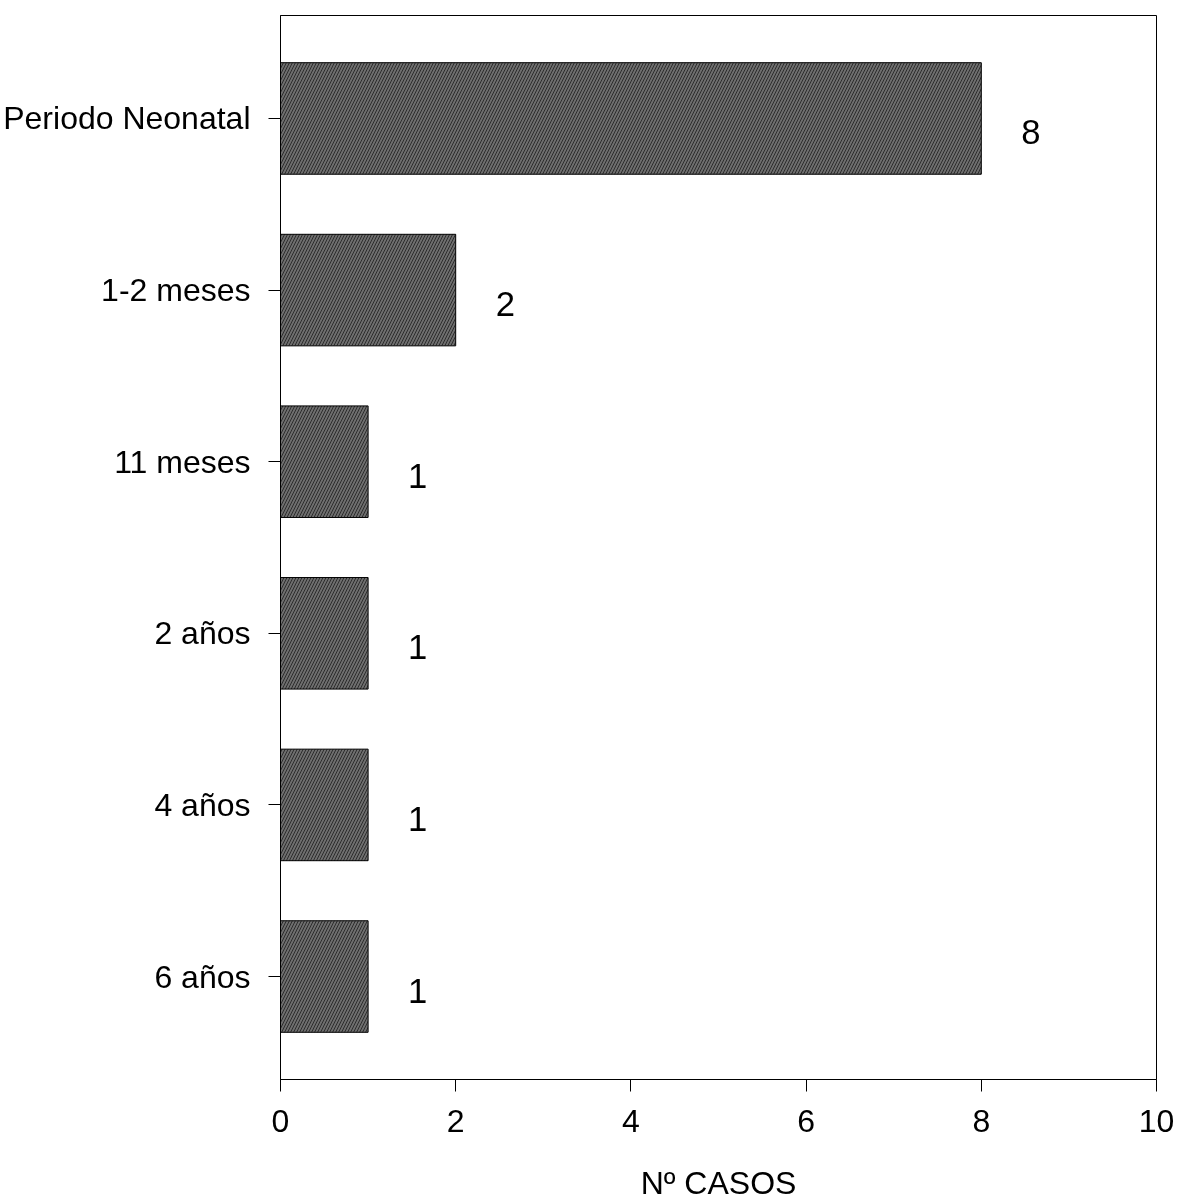 Image resolution: width=1181 pixels, height=1203 pixels. Describe the element at coordinates (505, 304) in the screenshot. I see `data-label: 2` at that location.